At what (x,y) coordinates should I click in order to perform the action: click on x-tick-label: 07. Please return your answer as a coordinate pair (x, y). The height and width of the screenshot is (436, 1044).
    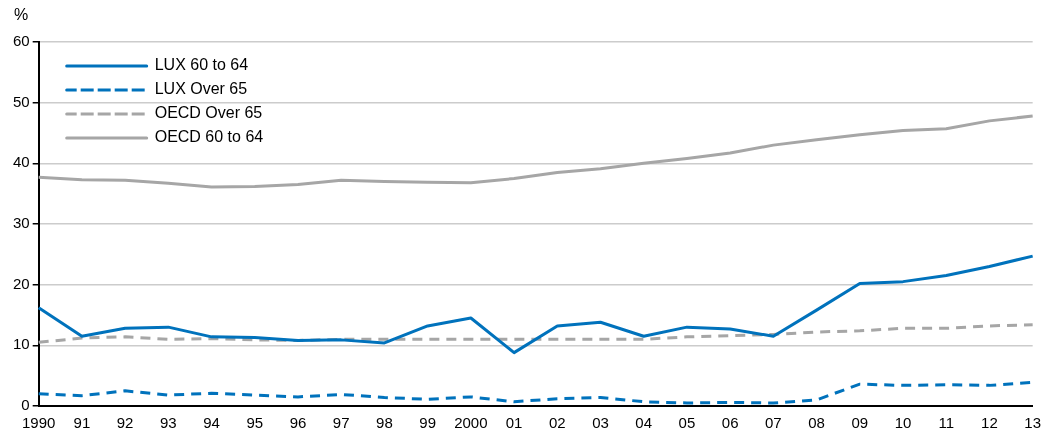
    Looking at the image, I should click on (773, 423).